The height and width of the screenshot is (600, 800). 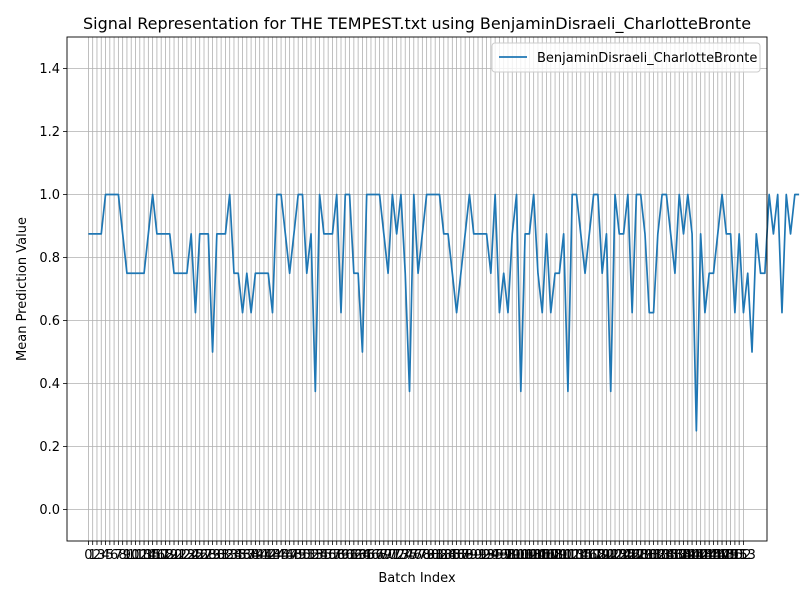 I want to click on x-tick-label: 97, so click(x=503, y=555).